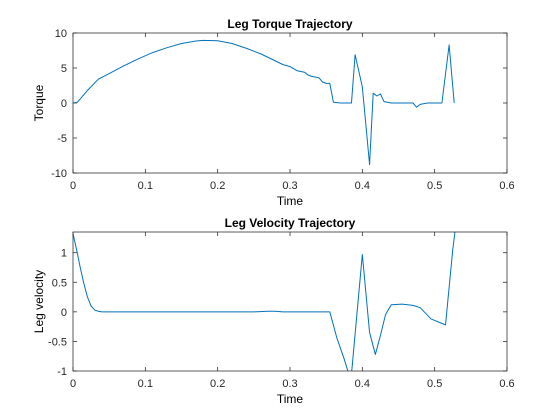 The height and width of the screenshot is (420, 560). Describe the element at coordinates (59, 174) in the screenshot. I see `torque-y-tick-label: -10` at that location.